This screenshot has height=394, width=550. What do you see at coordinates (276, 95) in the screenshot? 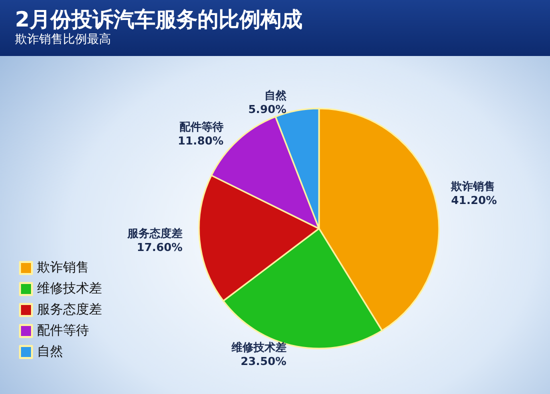
I see `slice-label: 自然` at bounding box center [276, 95].